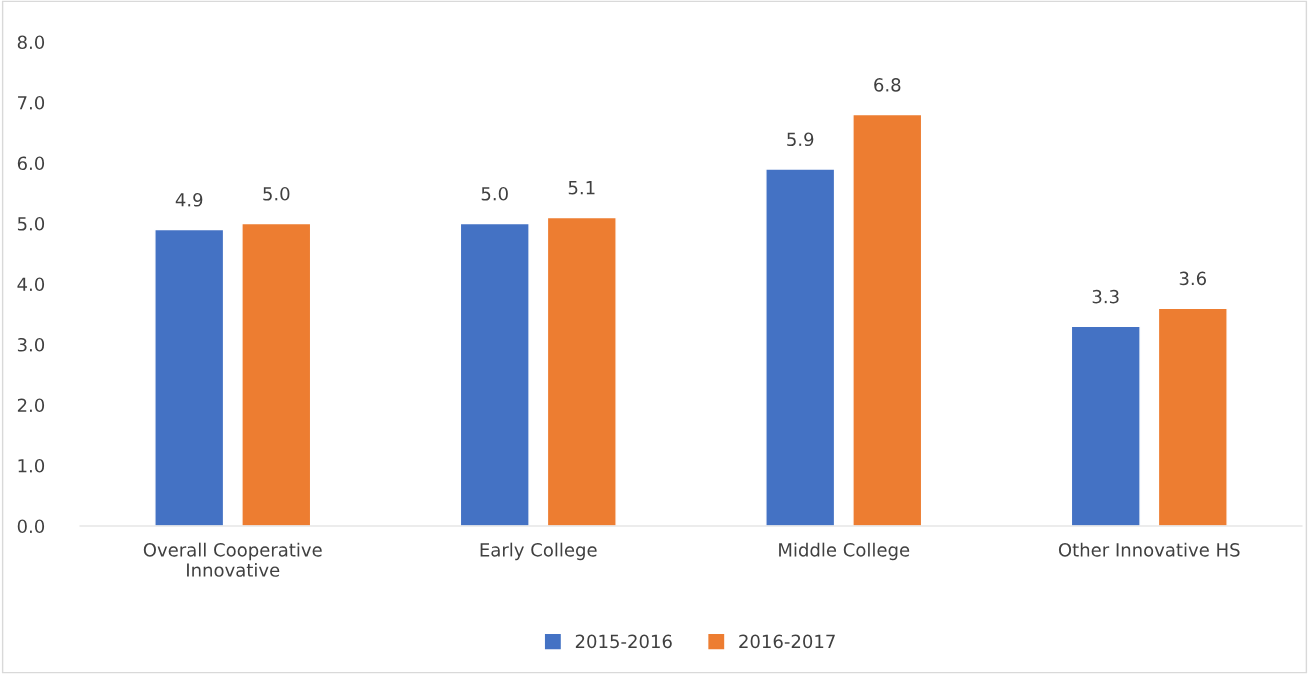 Image resolution: width=1309 pixels, height=674 pixels. What do you see at coordinates (1192, 278) in the screenshot?
I see `data-label: 3.6` at bounding box center [1192, 278].